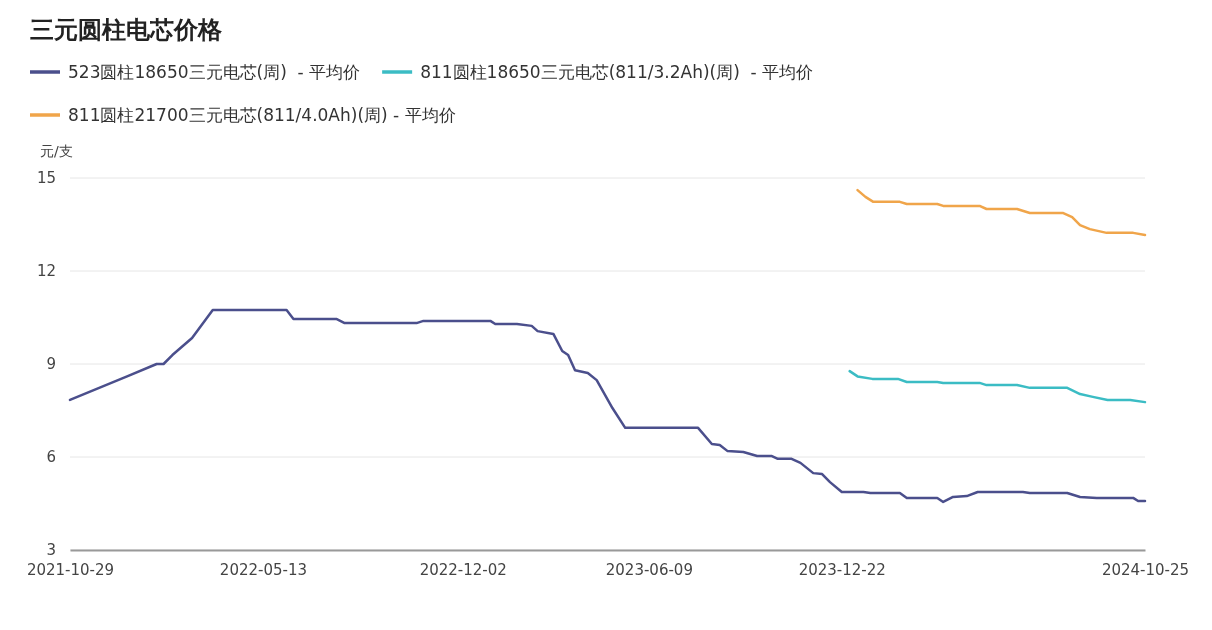 Image resolution: width=1212 pixels, height=630 pixels. What do you see at coordinates (649, 569) in the screenshot?
I see `x-tick-label: 2023-06-09` at bounding box center [649, 569].